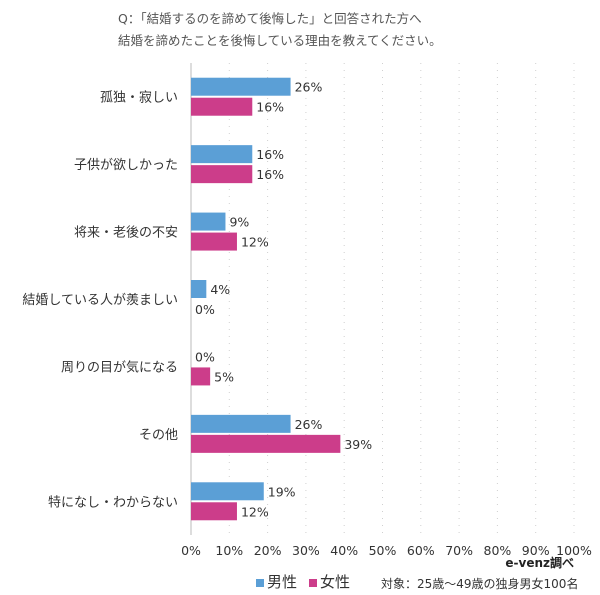 This screenshot has width=600, height=595. What do you see at coordinates (229, 550) in the screenshot?
I see `x-tick-label: 10%` at bounding box center [229, 550].